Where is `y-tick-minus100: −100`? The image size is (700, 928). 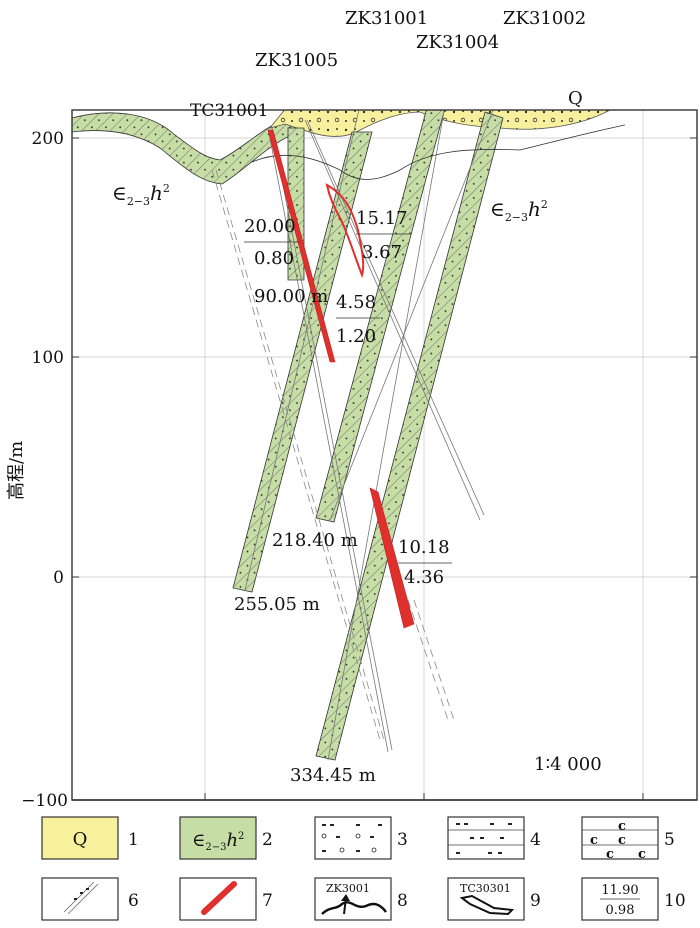 y-tick-minus100: −100 is located at coordinates (44, 801).